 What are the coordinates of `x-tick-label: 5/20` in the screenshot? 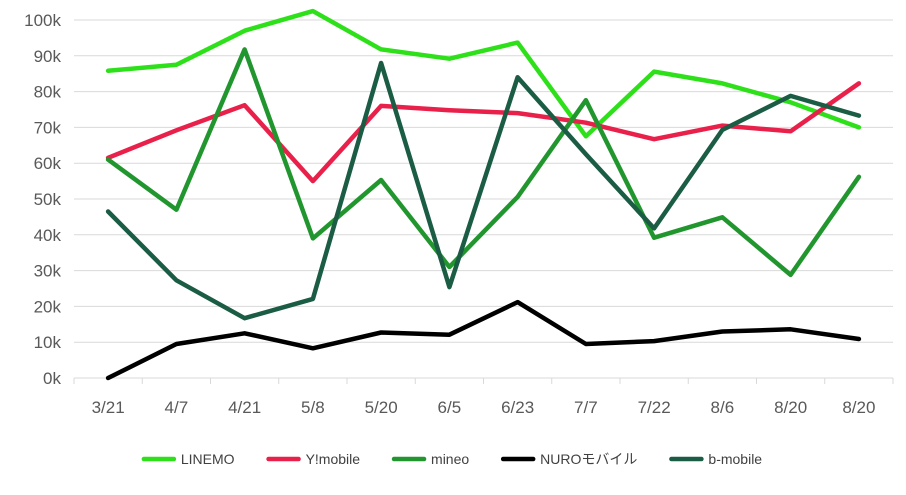 It's located at (381, 407).